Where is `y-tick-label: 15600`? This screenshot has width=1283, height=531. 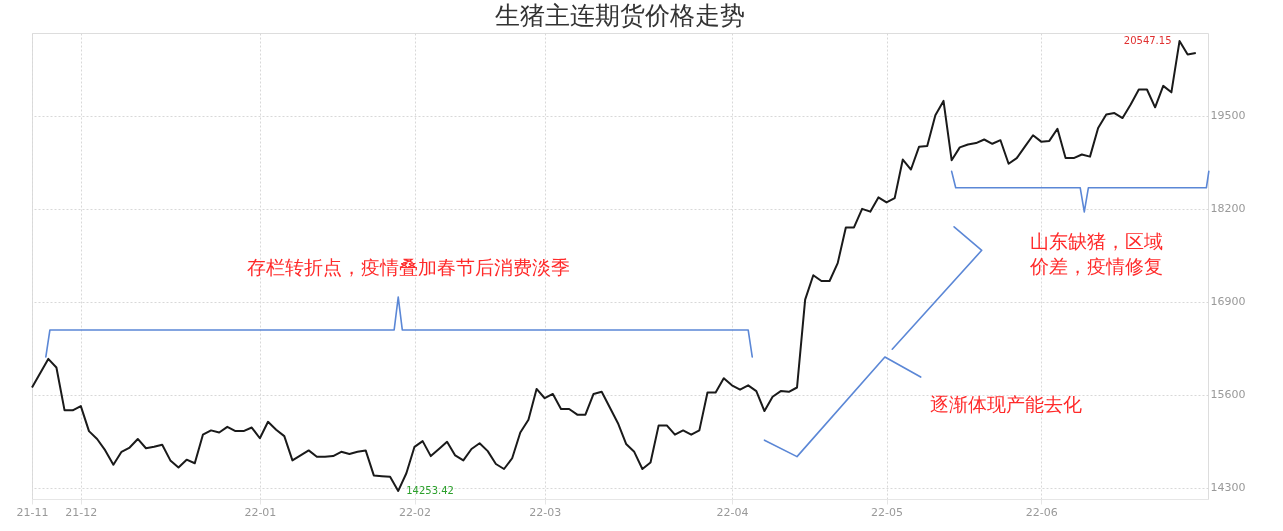 y-tick-label: 15600 is located at coordinates (1228, 395).